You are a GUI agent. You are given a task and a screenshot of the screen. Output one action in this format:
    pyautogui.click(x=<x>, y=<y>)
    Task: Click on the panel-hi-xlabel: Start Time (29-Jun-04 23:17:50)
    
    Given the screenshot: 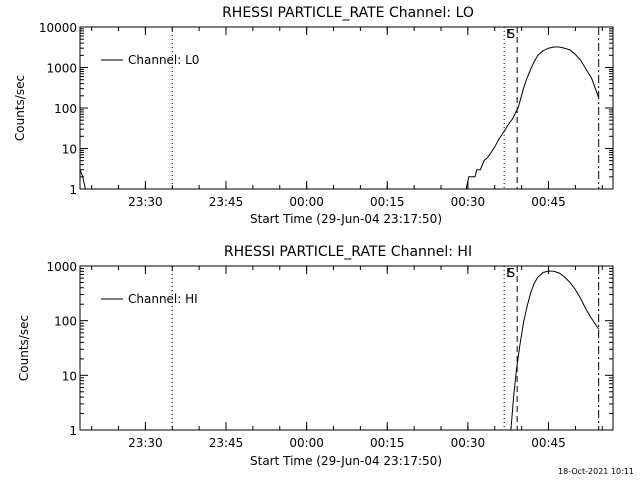 What is the action you would take?
    pyautogui.click(x=346, y=461)
    